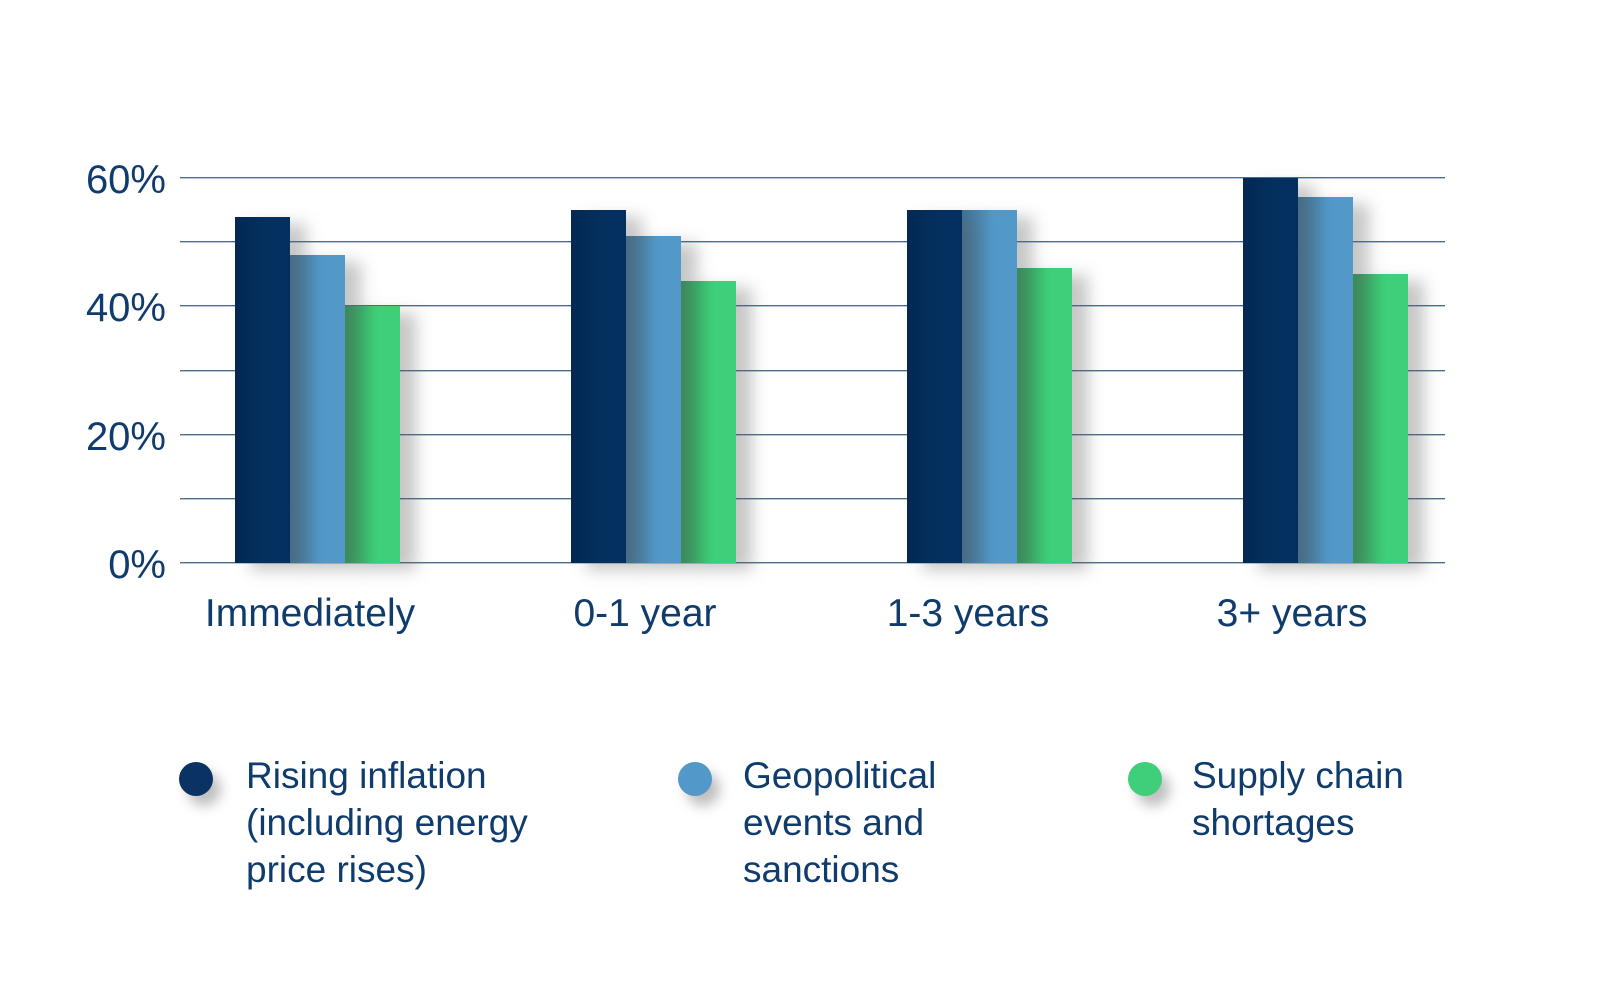 The width and height of the screenshot is (1600, 981). I want to click on x-label-0-1-year: 0-1 year, so click(645, 613).